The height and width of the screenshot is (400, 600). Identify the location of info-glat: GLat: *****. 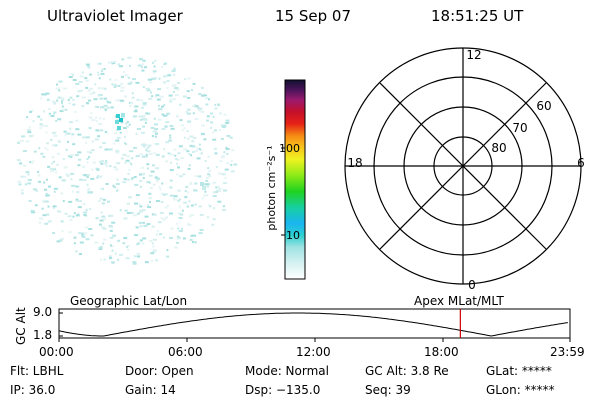
(519, 371).